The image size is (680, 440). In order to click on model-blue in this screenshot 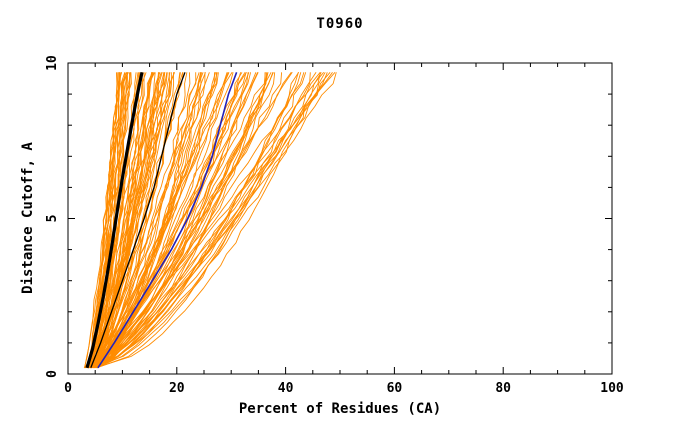, I will do `click(167, 220)`.